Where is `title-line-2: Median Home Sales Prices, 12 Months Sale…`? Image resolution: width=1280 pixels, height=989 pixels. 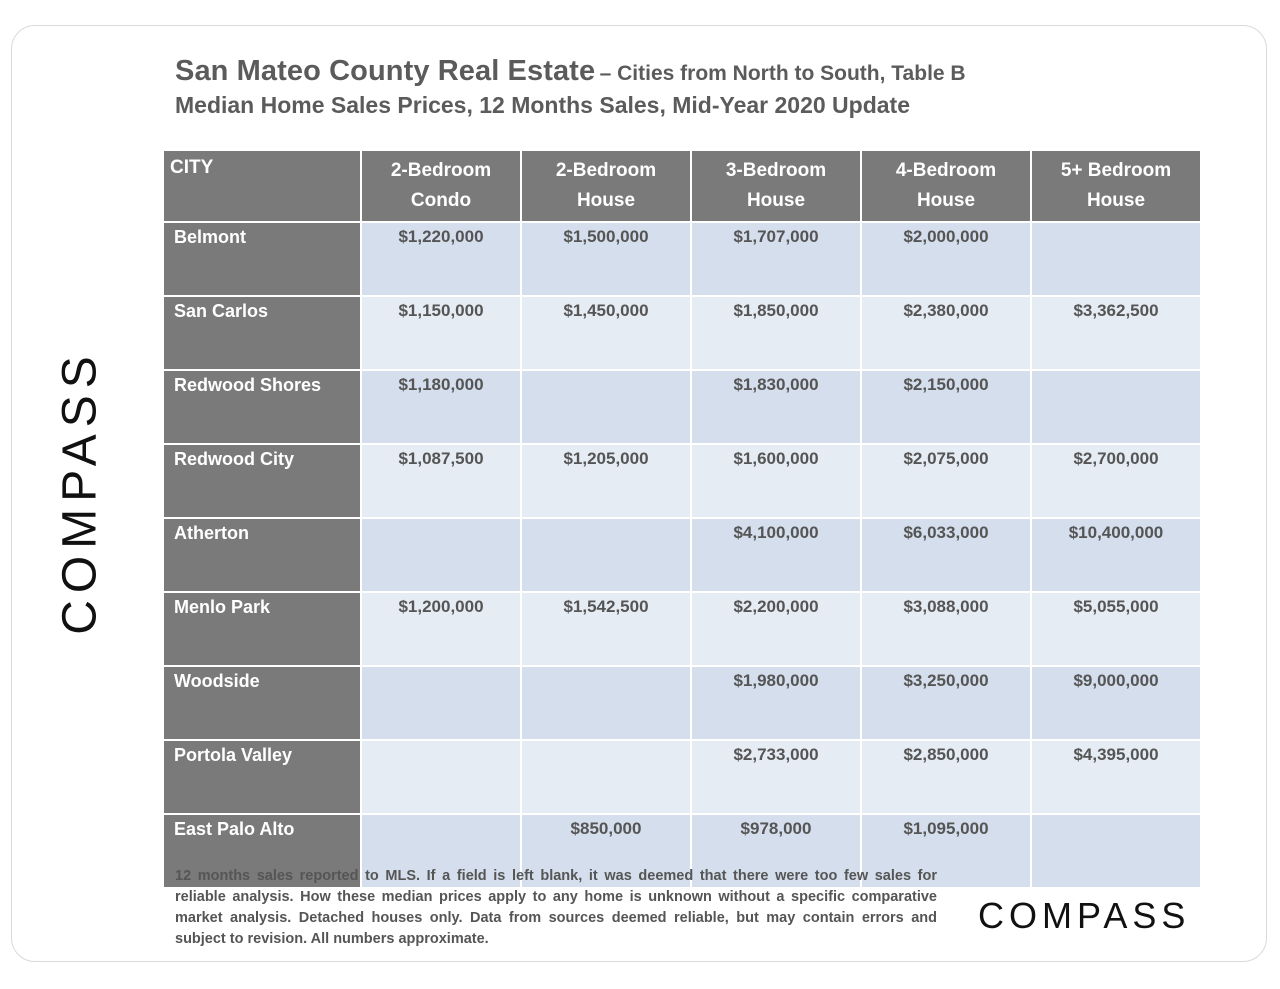
title-line-2: Median Home Sales Prices, 12 Months Sale… is located at coordinates (543, 105).